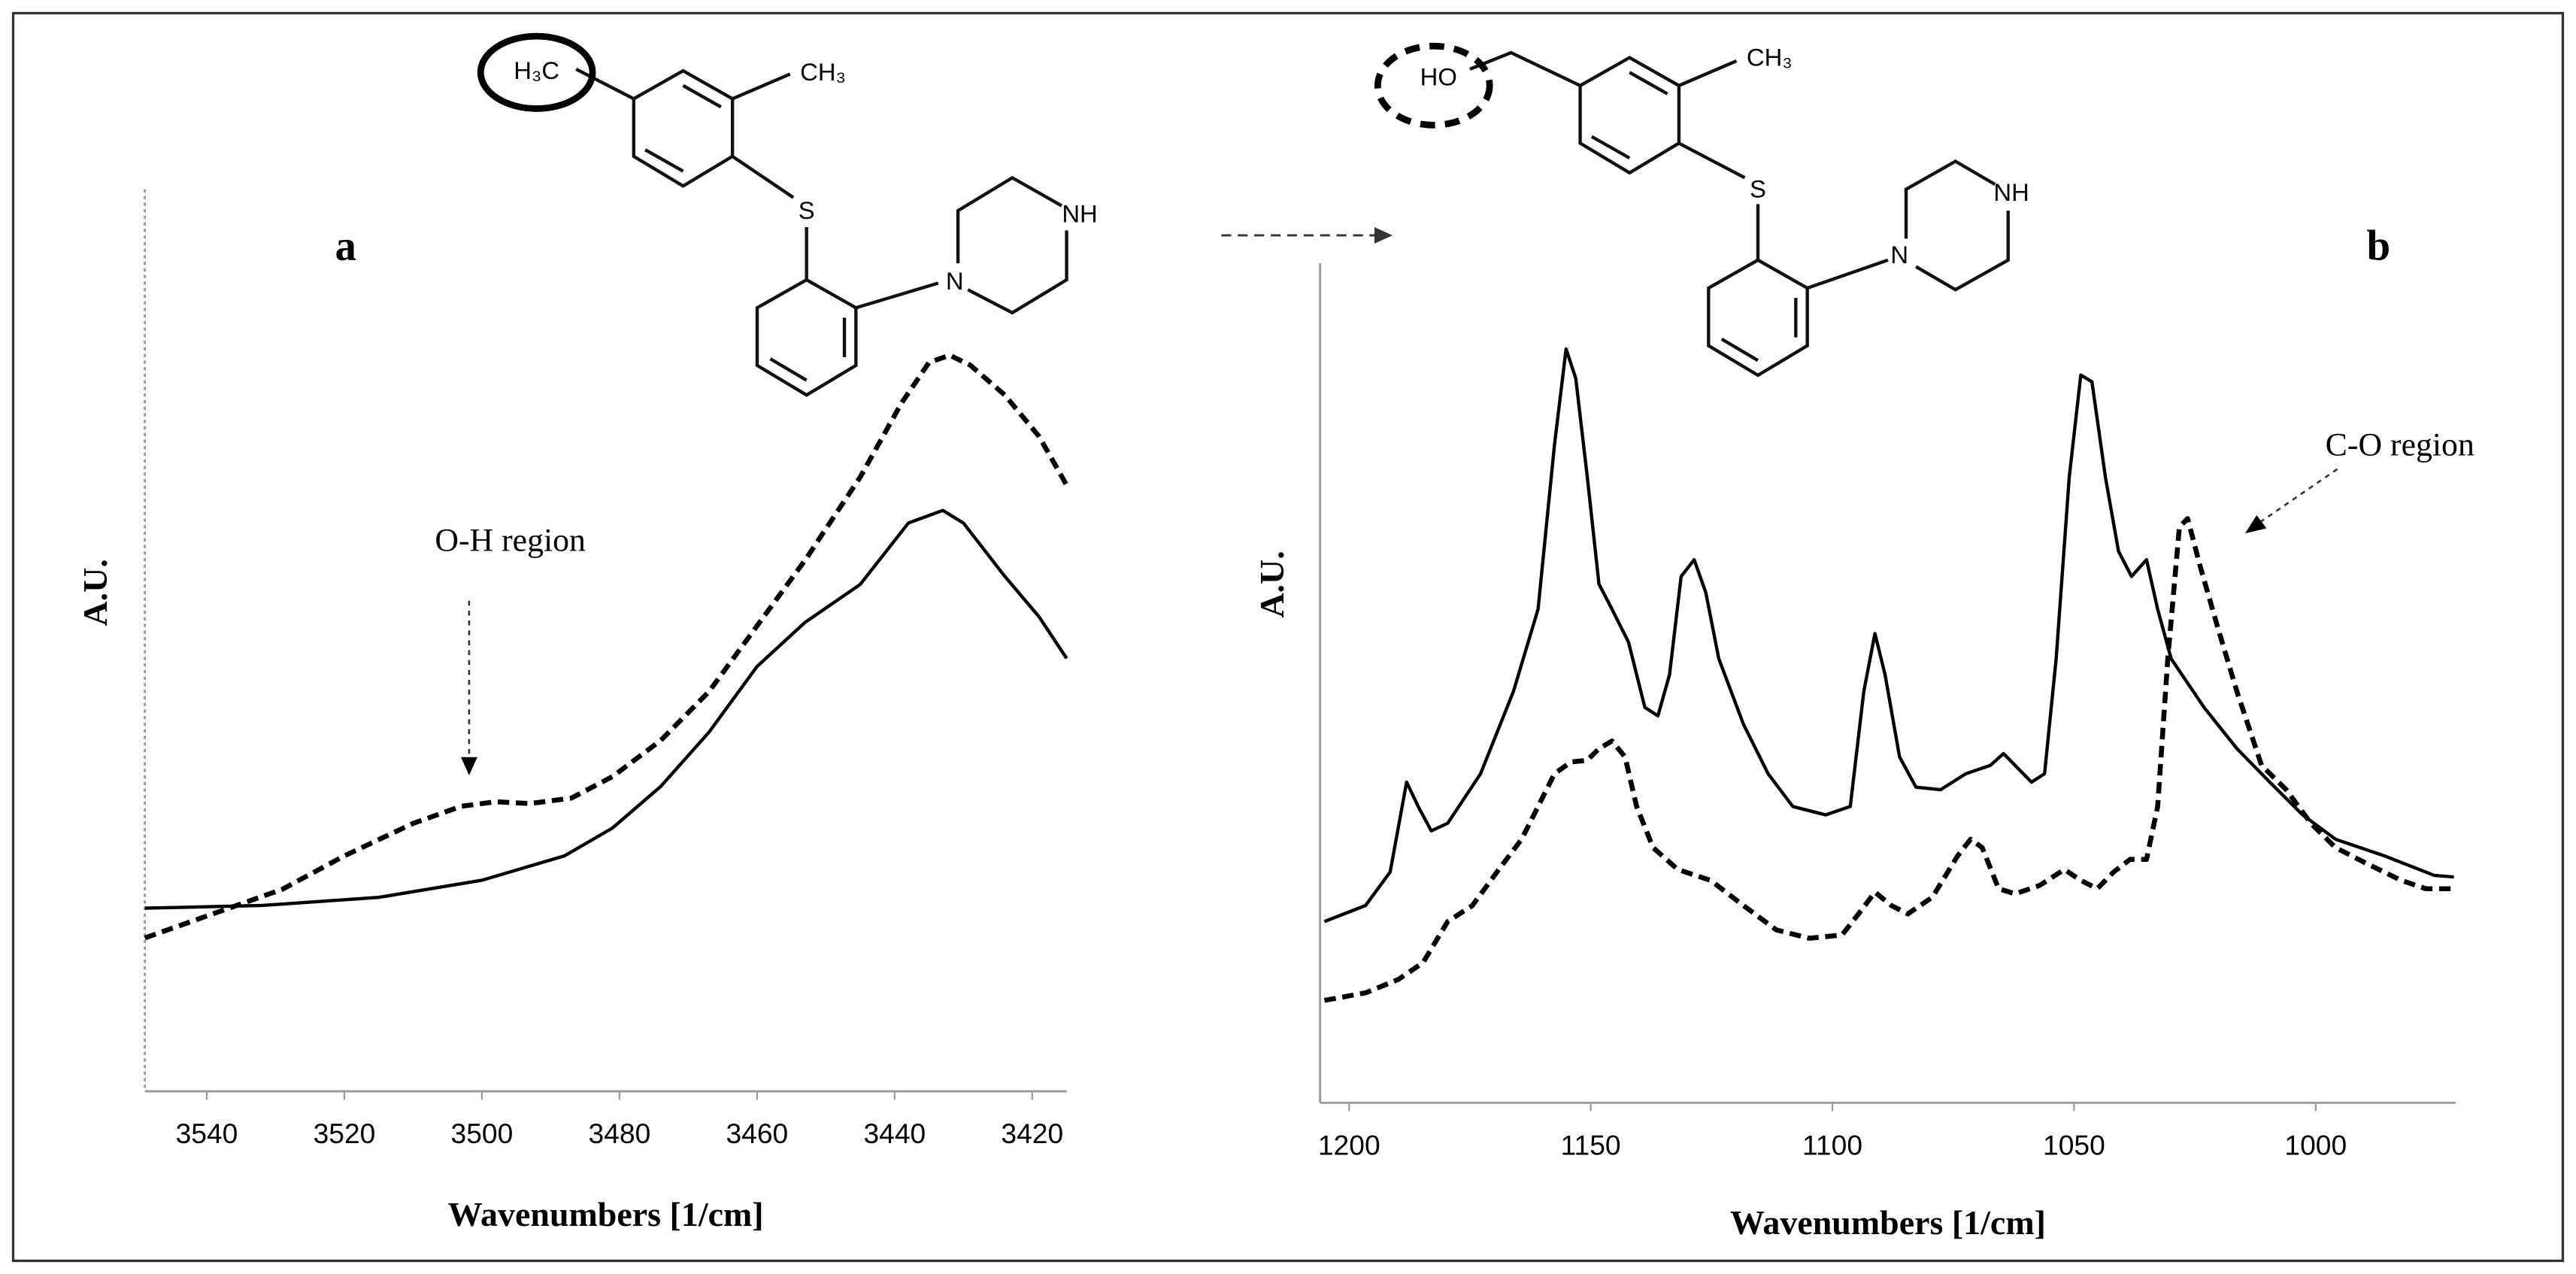 The width and height of the screenshot is (2576, 1274). What do you see at coordinates (2378, 246) in the screenshot?
I see `panel-label: b` at bounding box center [2378, 246].